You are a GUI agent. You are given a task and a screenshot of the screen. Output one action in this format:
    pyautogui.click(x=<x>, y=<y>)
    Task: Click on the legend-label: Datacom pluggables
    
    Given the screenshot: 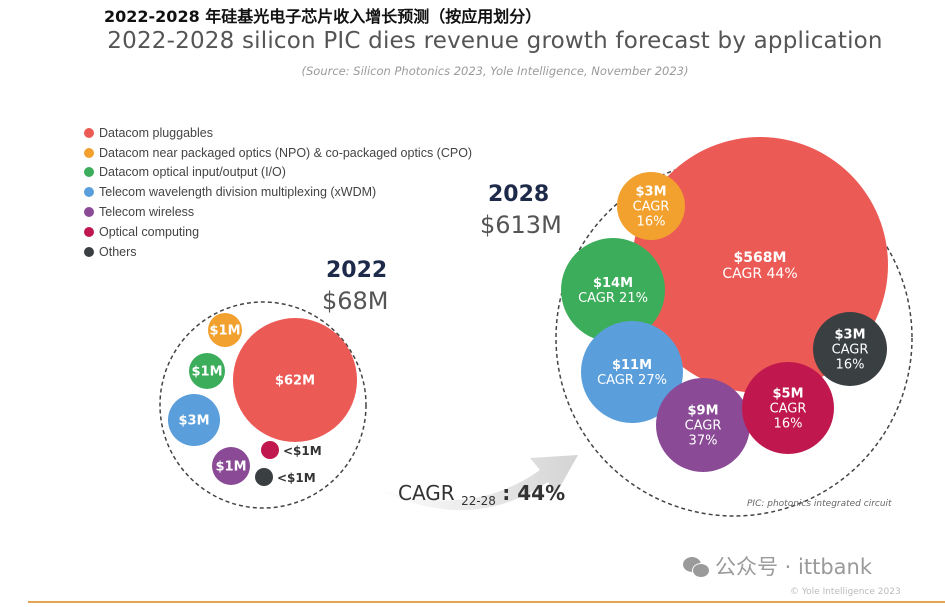 What is the action you would take?
    pyautogui.click(x=156, y=132)
    